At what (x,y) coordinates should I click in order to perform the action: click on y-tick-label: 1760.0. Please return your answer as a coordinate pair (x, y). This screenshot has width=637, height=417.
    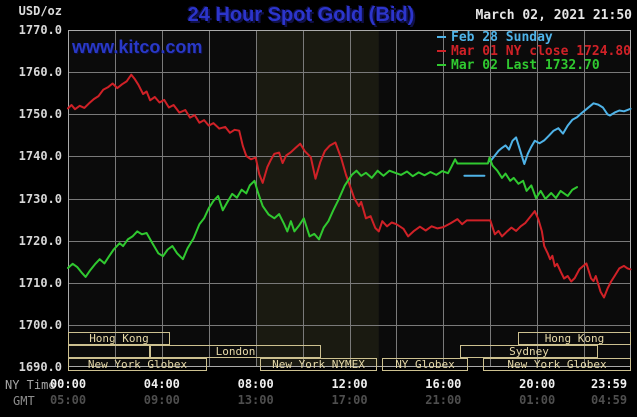
    Looking at the image, I should click on (40, 72).